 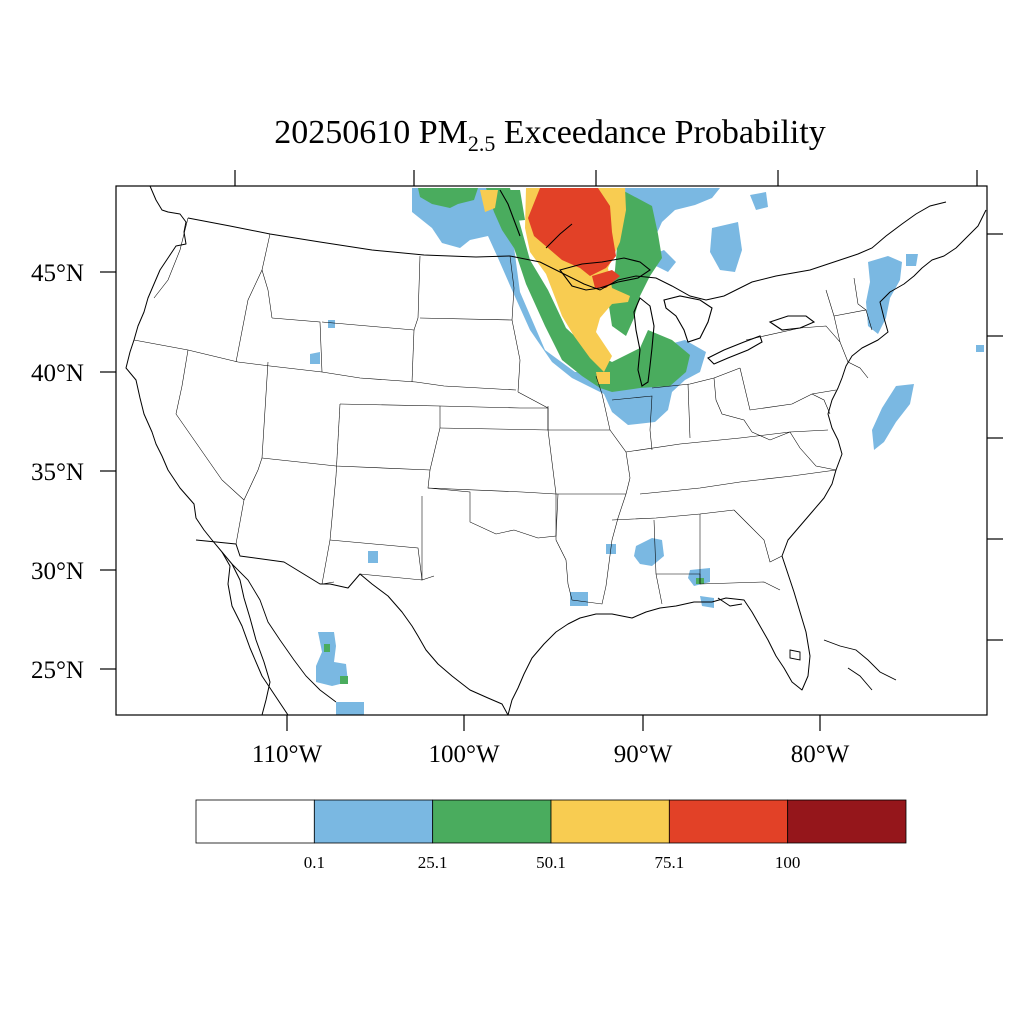 What do you see at coordinates (669, 862) in the screenshot?
I see `colorbar-label: 75.1` at bounding box center [669, 862].